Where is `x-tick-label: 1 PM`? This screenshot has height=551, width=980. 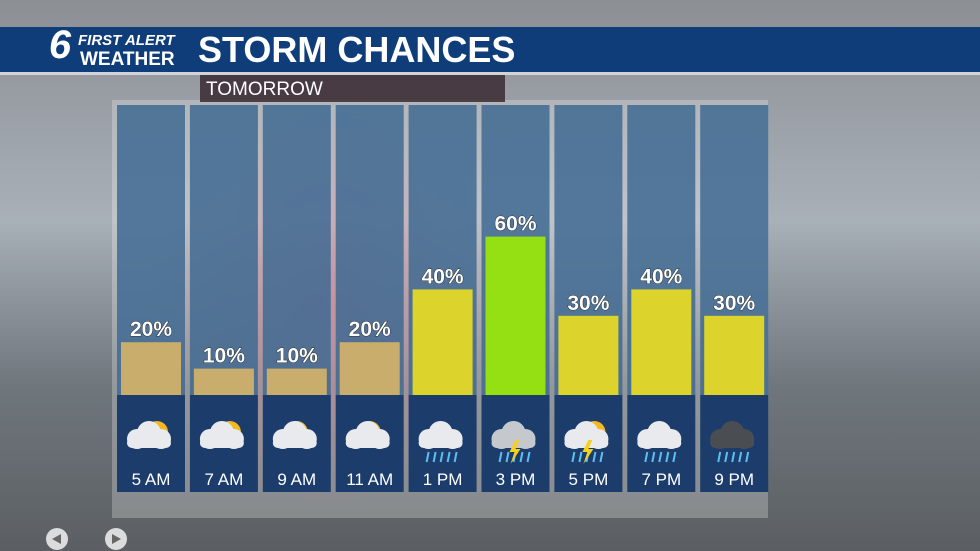
x-tick-label: 1 PM is located at coordinates (443, 479).